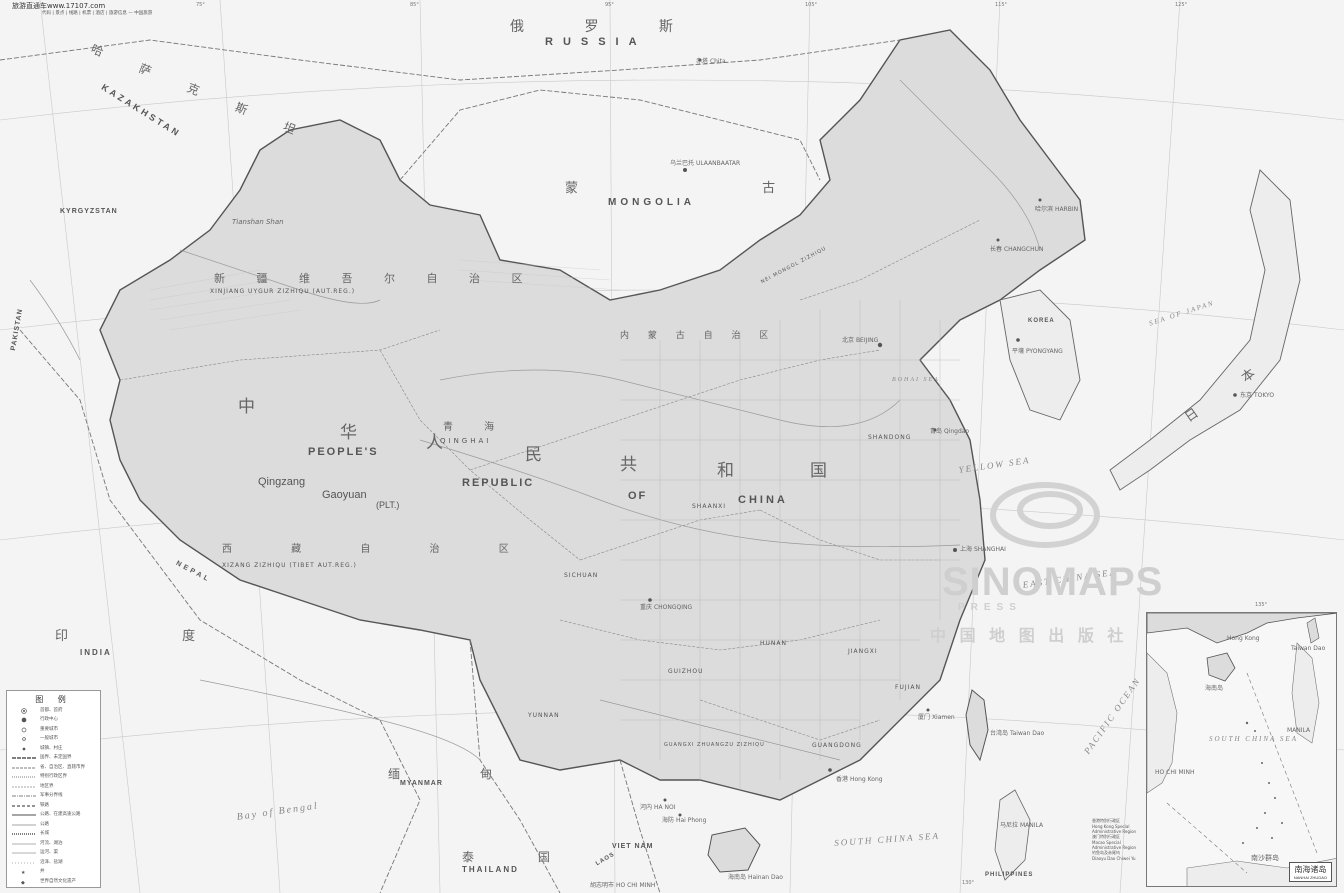 Image resolution: width=1344 pixels, height=893 pixels. What do you see at coordinates (763, 500) in the screenshot?
I see `label-china-en-china: CHINA` at bounding box center [763, 500].